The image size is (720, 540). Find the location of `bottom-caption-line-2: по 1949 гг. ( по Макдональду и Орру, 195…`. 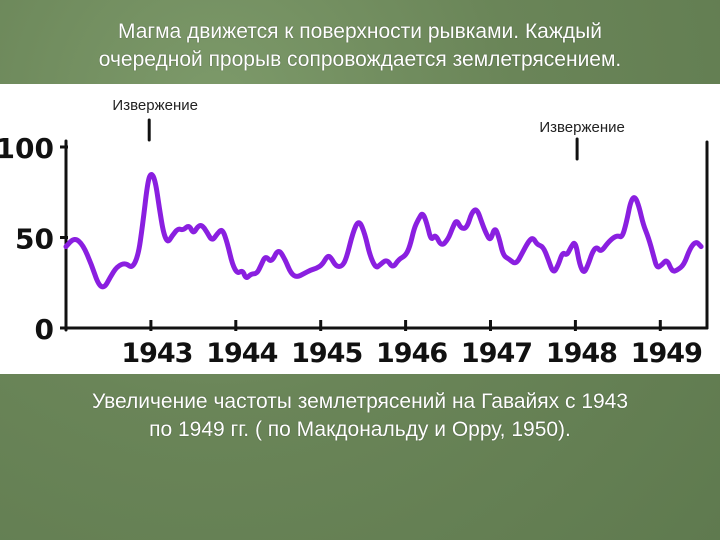

bottom-caption-line-2: по 1949 гг. ( по Макдональду и Орру, 195… is located at coordinates (360, 429).